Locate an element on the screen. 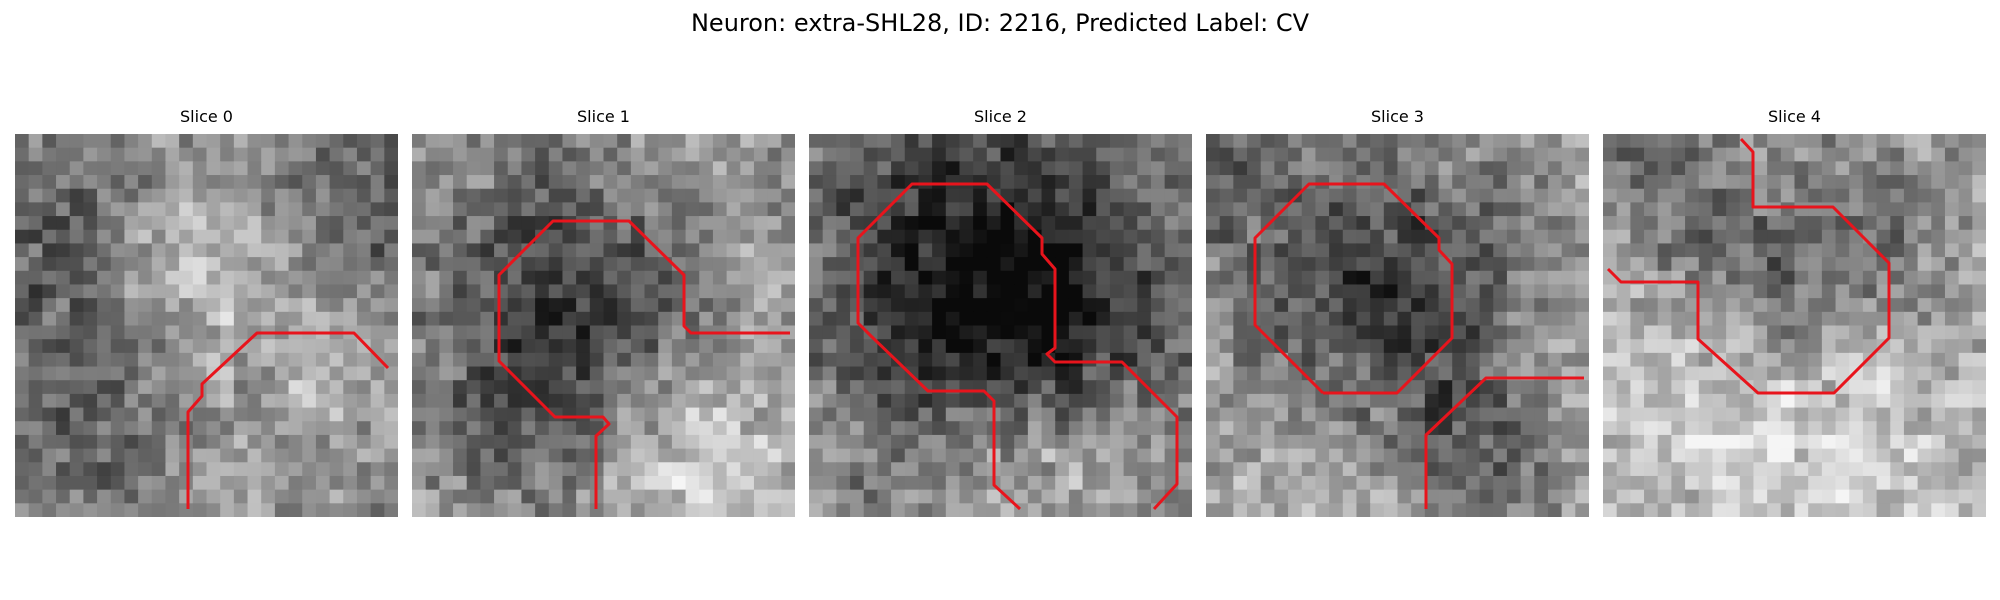 This screenshot has height=600, width=2000. slice-title-1: Slice 1 is located at coordinates (603, 116).